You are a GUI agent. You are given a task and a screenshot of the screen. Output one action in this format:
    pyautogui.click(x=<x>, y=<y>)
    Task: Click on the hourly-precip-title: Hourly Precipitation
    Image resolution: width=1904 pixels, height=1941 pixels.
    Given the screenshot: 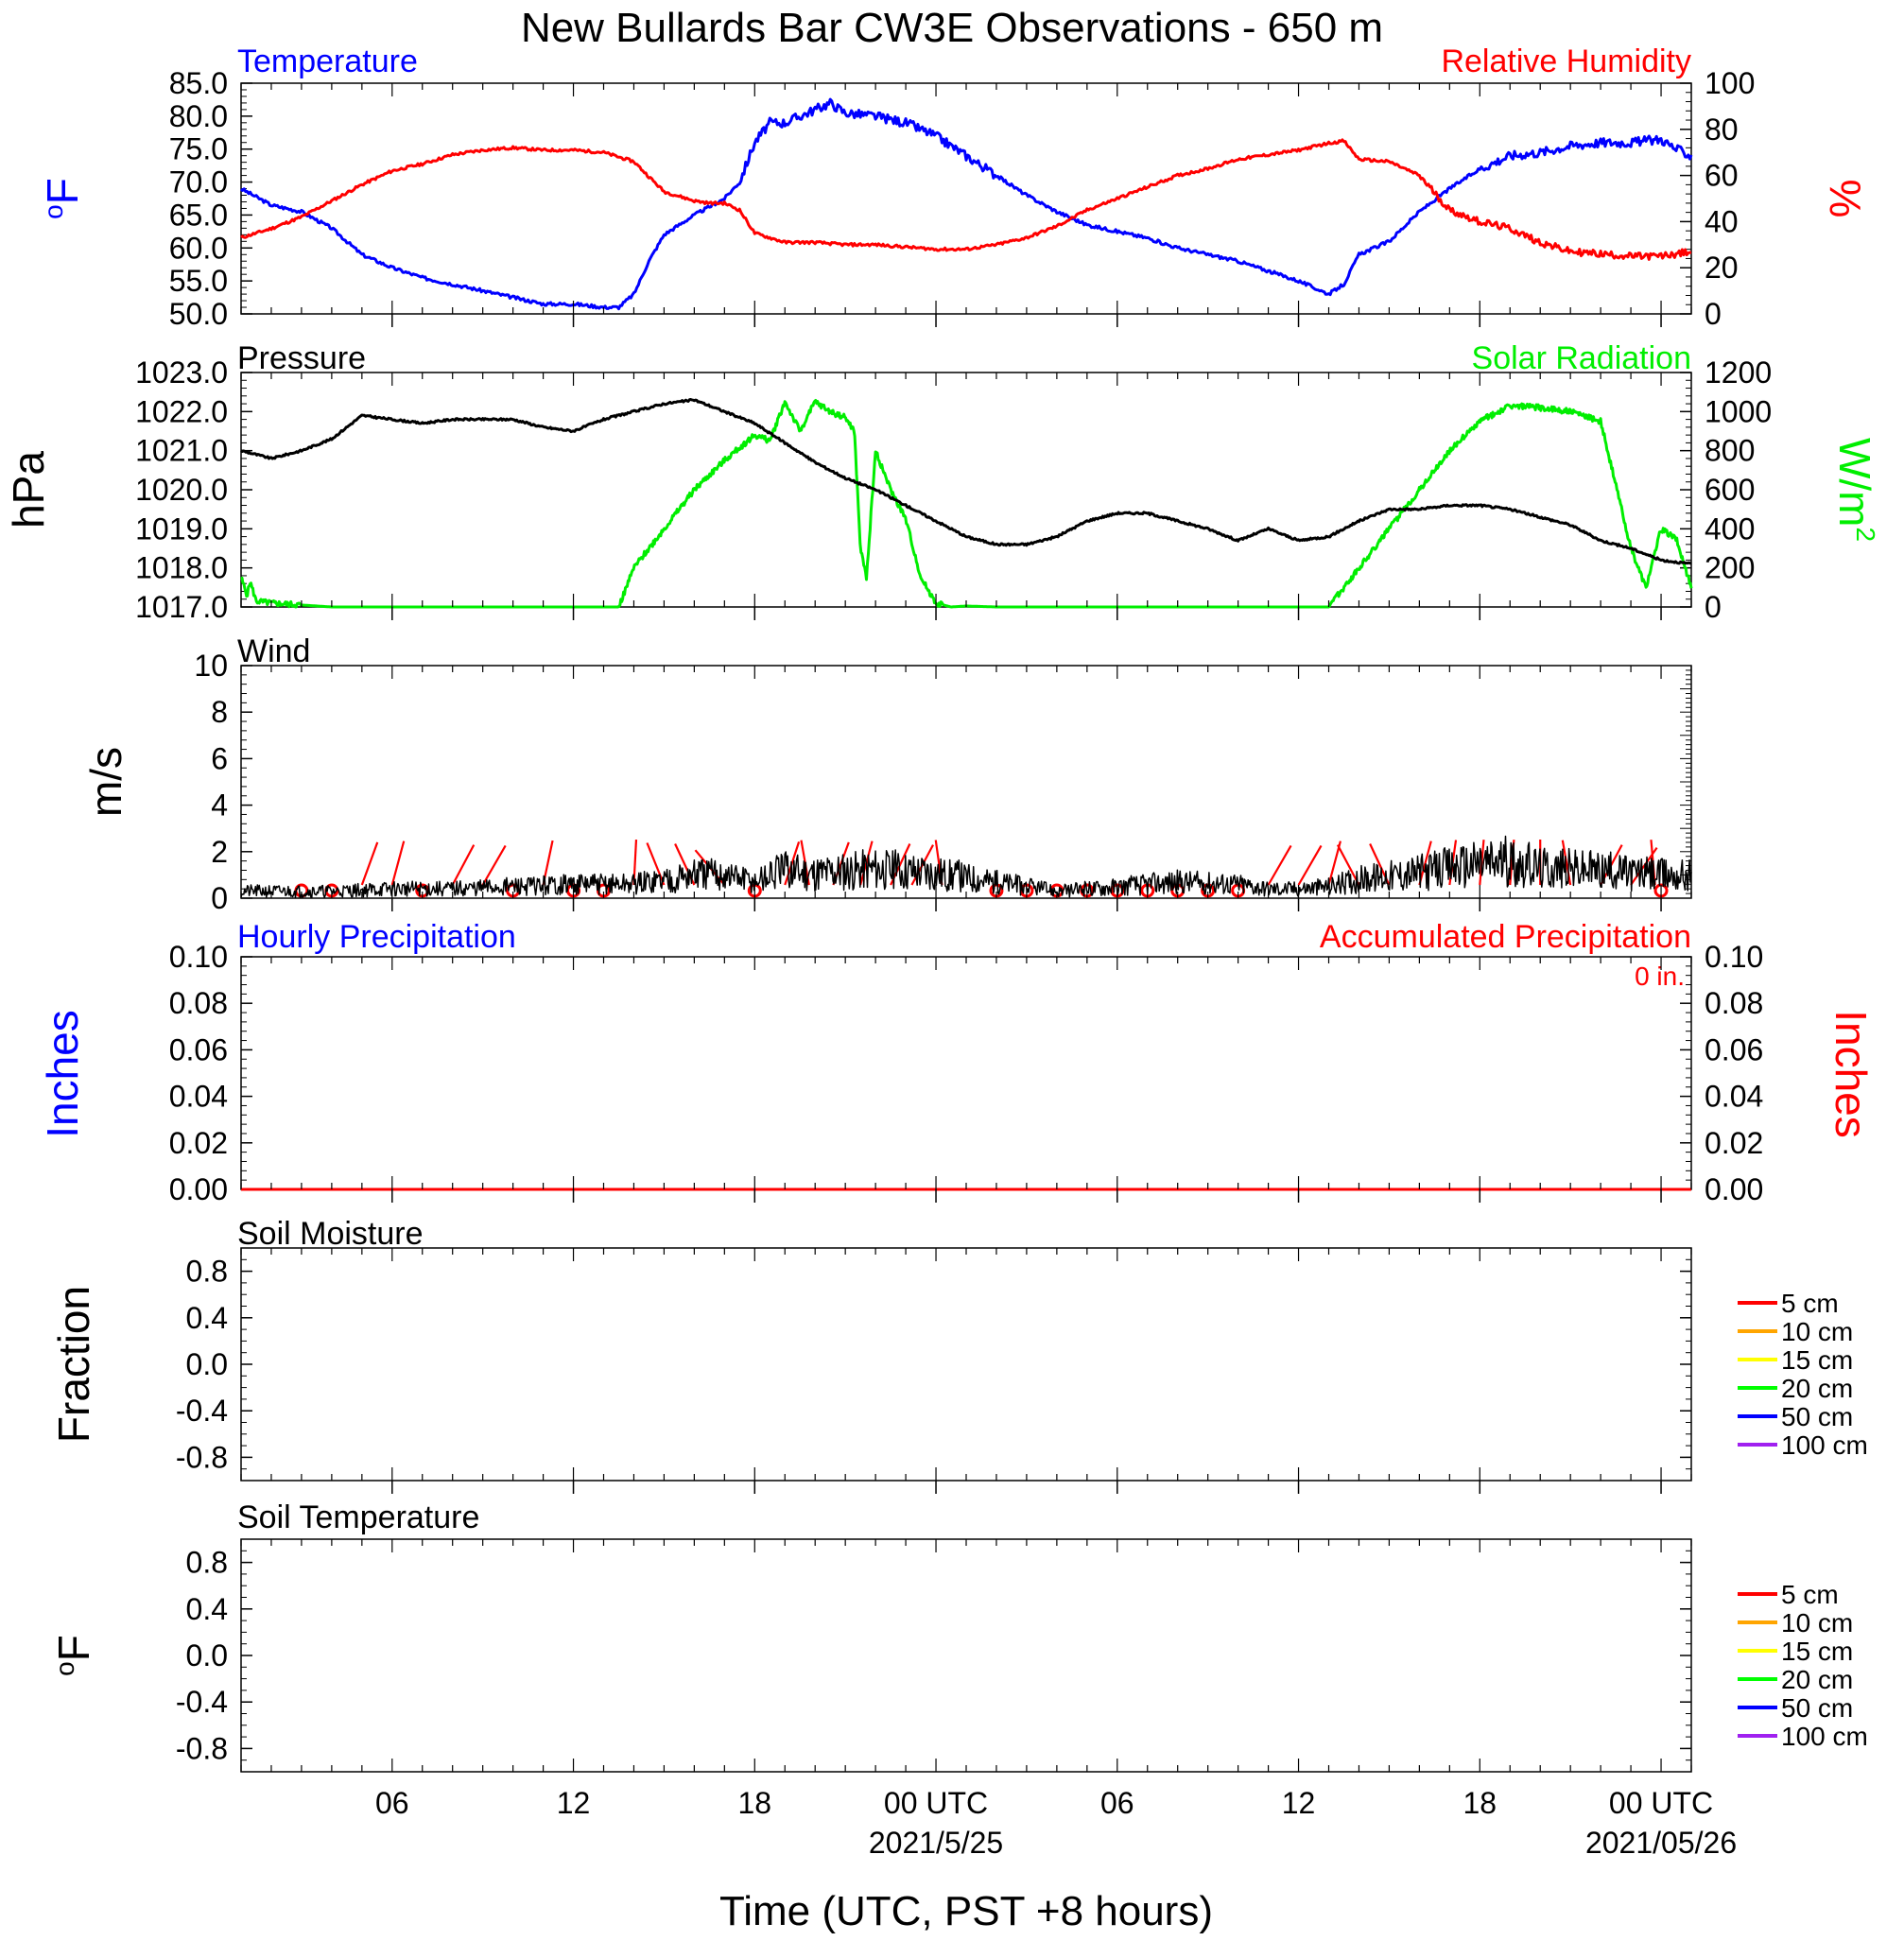 What is the action you would take?
    pyautogui.click(x=376, y=937)
    